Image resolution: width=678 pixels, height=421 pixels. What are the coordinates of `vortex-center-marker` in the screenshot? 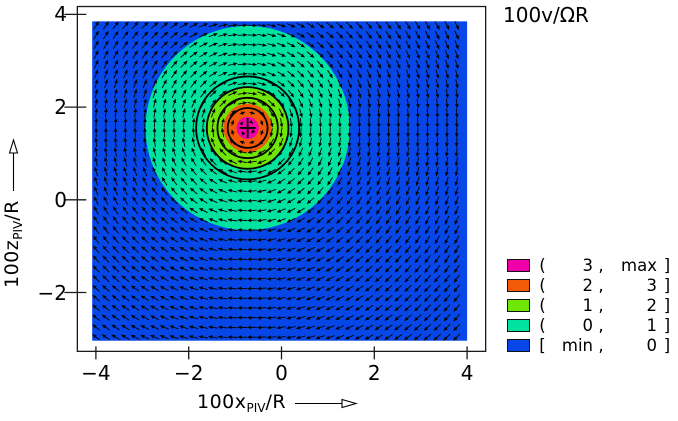 It's located at (247, 127).